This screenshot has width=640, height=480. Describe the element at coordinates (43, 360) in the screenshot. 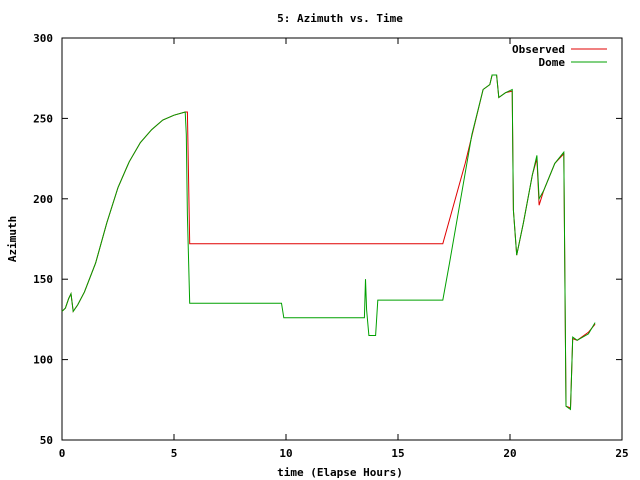

I see `y-tick-label: 100` at that location.